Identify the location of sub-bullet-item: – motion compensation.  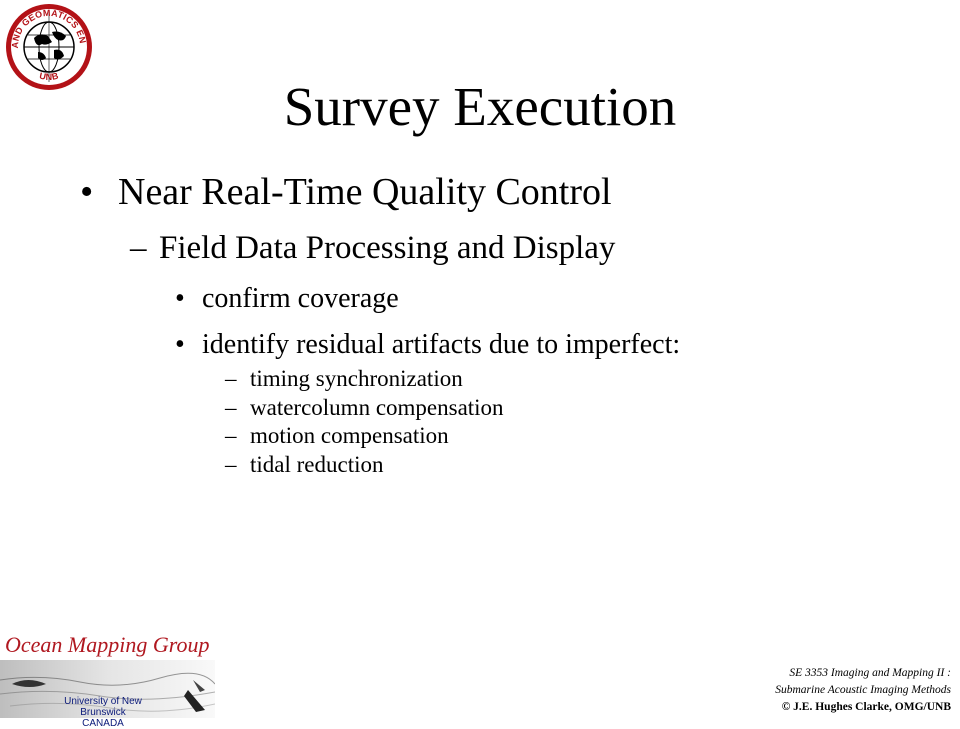
(364, 436).